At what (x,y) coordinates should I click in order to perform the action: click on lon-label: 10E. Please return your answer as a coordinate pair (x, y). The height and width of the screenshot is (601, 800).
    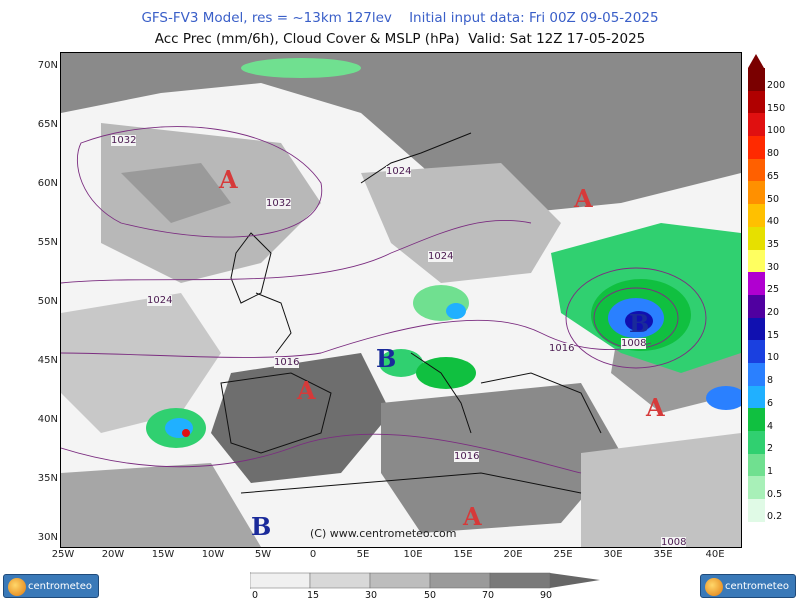
    Looking at the image, I should click on (413, 554).